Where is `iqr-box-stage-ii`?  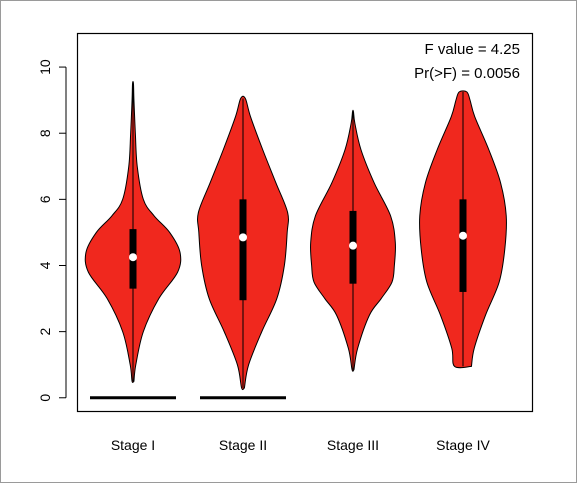 iqr-box-stage-ii is located at coordinates (243, 250).